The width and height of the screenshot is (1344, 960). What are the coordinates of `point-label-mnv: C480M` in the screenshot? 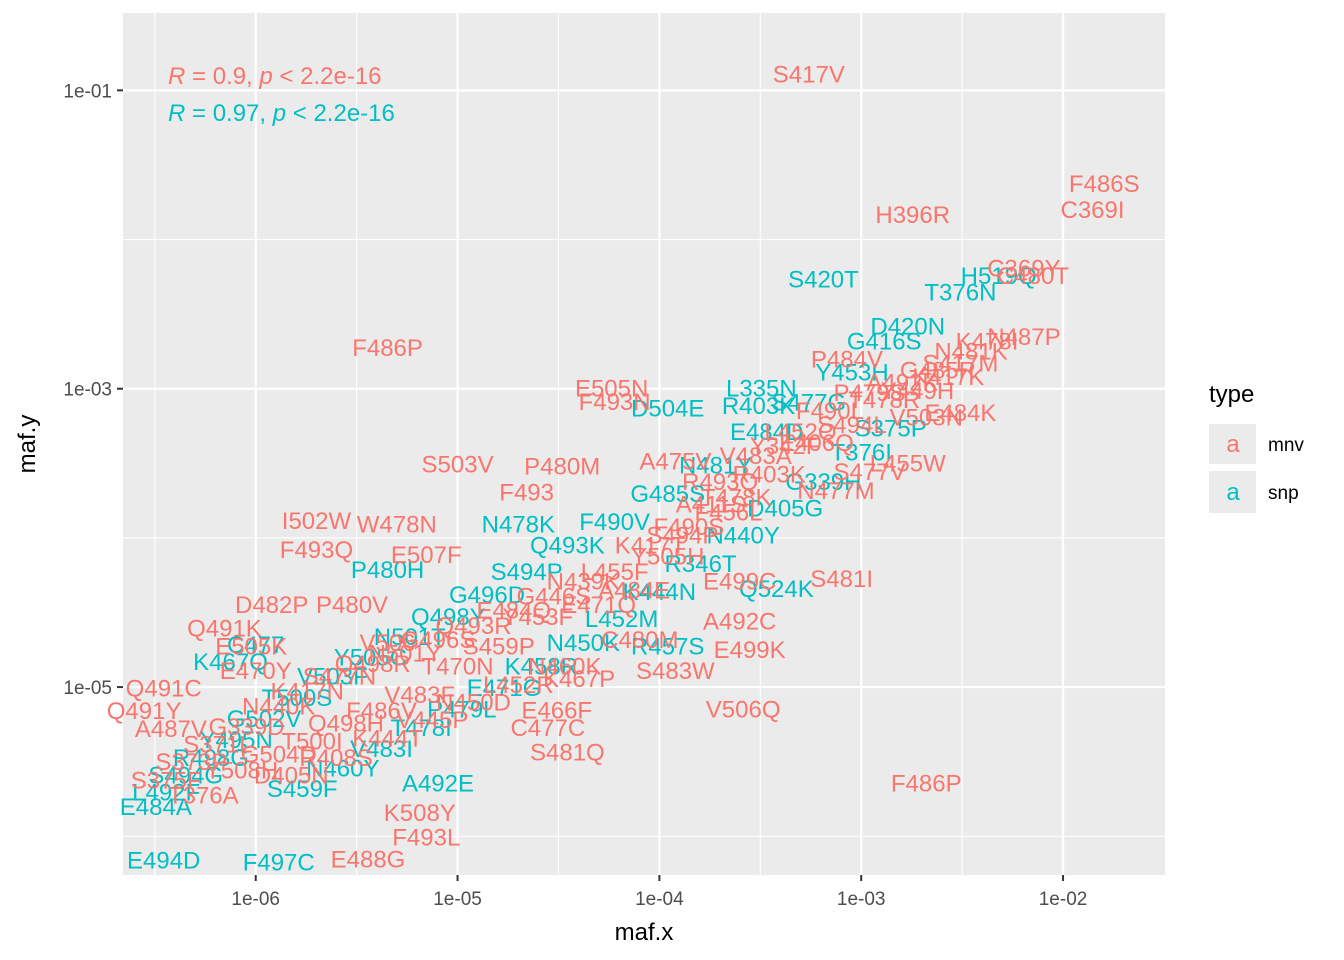 It's located at (639, 640).